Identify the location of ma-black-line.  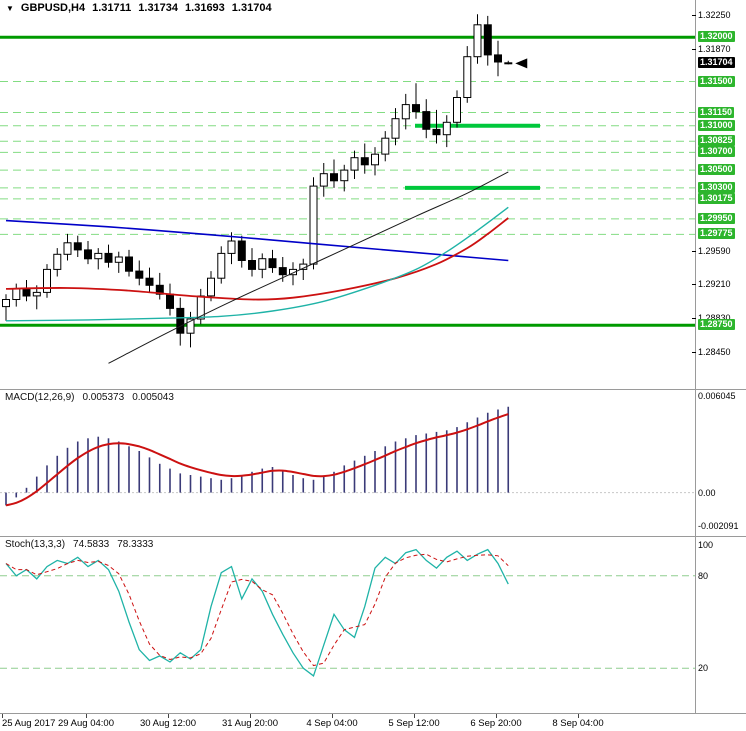
(308, 267).